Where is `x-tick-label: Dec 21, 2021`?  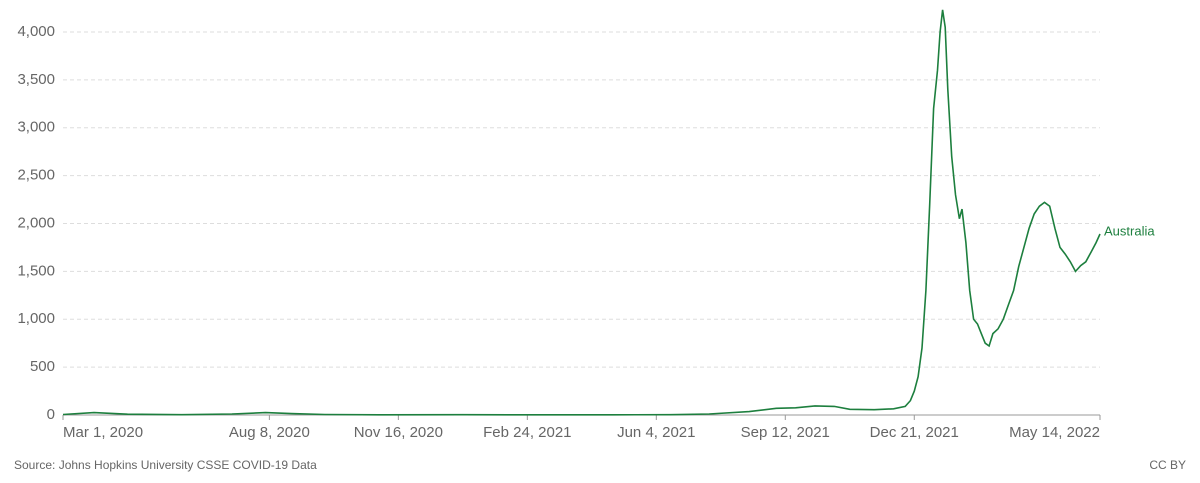
x-tick-label: Dec 21, 2021 is located at coordinates (914, 432).